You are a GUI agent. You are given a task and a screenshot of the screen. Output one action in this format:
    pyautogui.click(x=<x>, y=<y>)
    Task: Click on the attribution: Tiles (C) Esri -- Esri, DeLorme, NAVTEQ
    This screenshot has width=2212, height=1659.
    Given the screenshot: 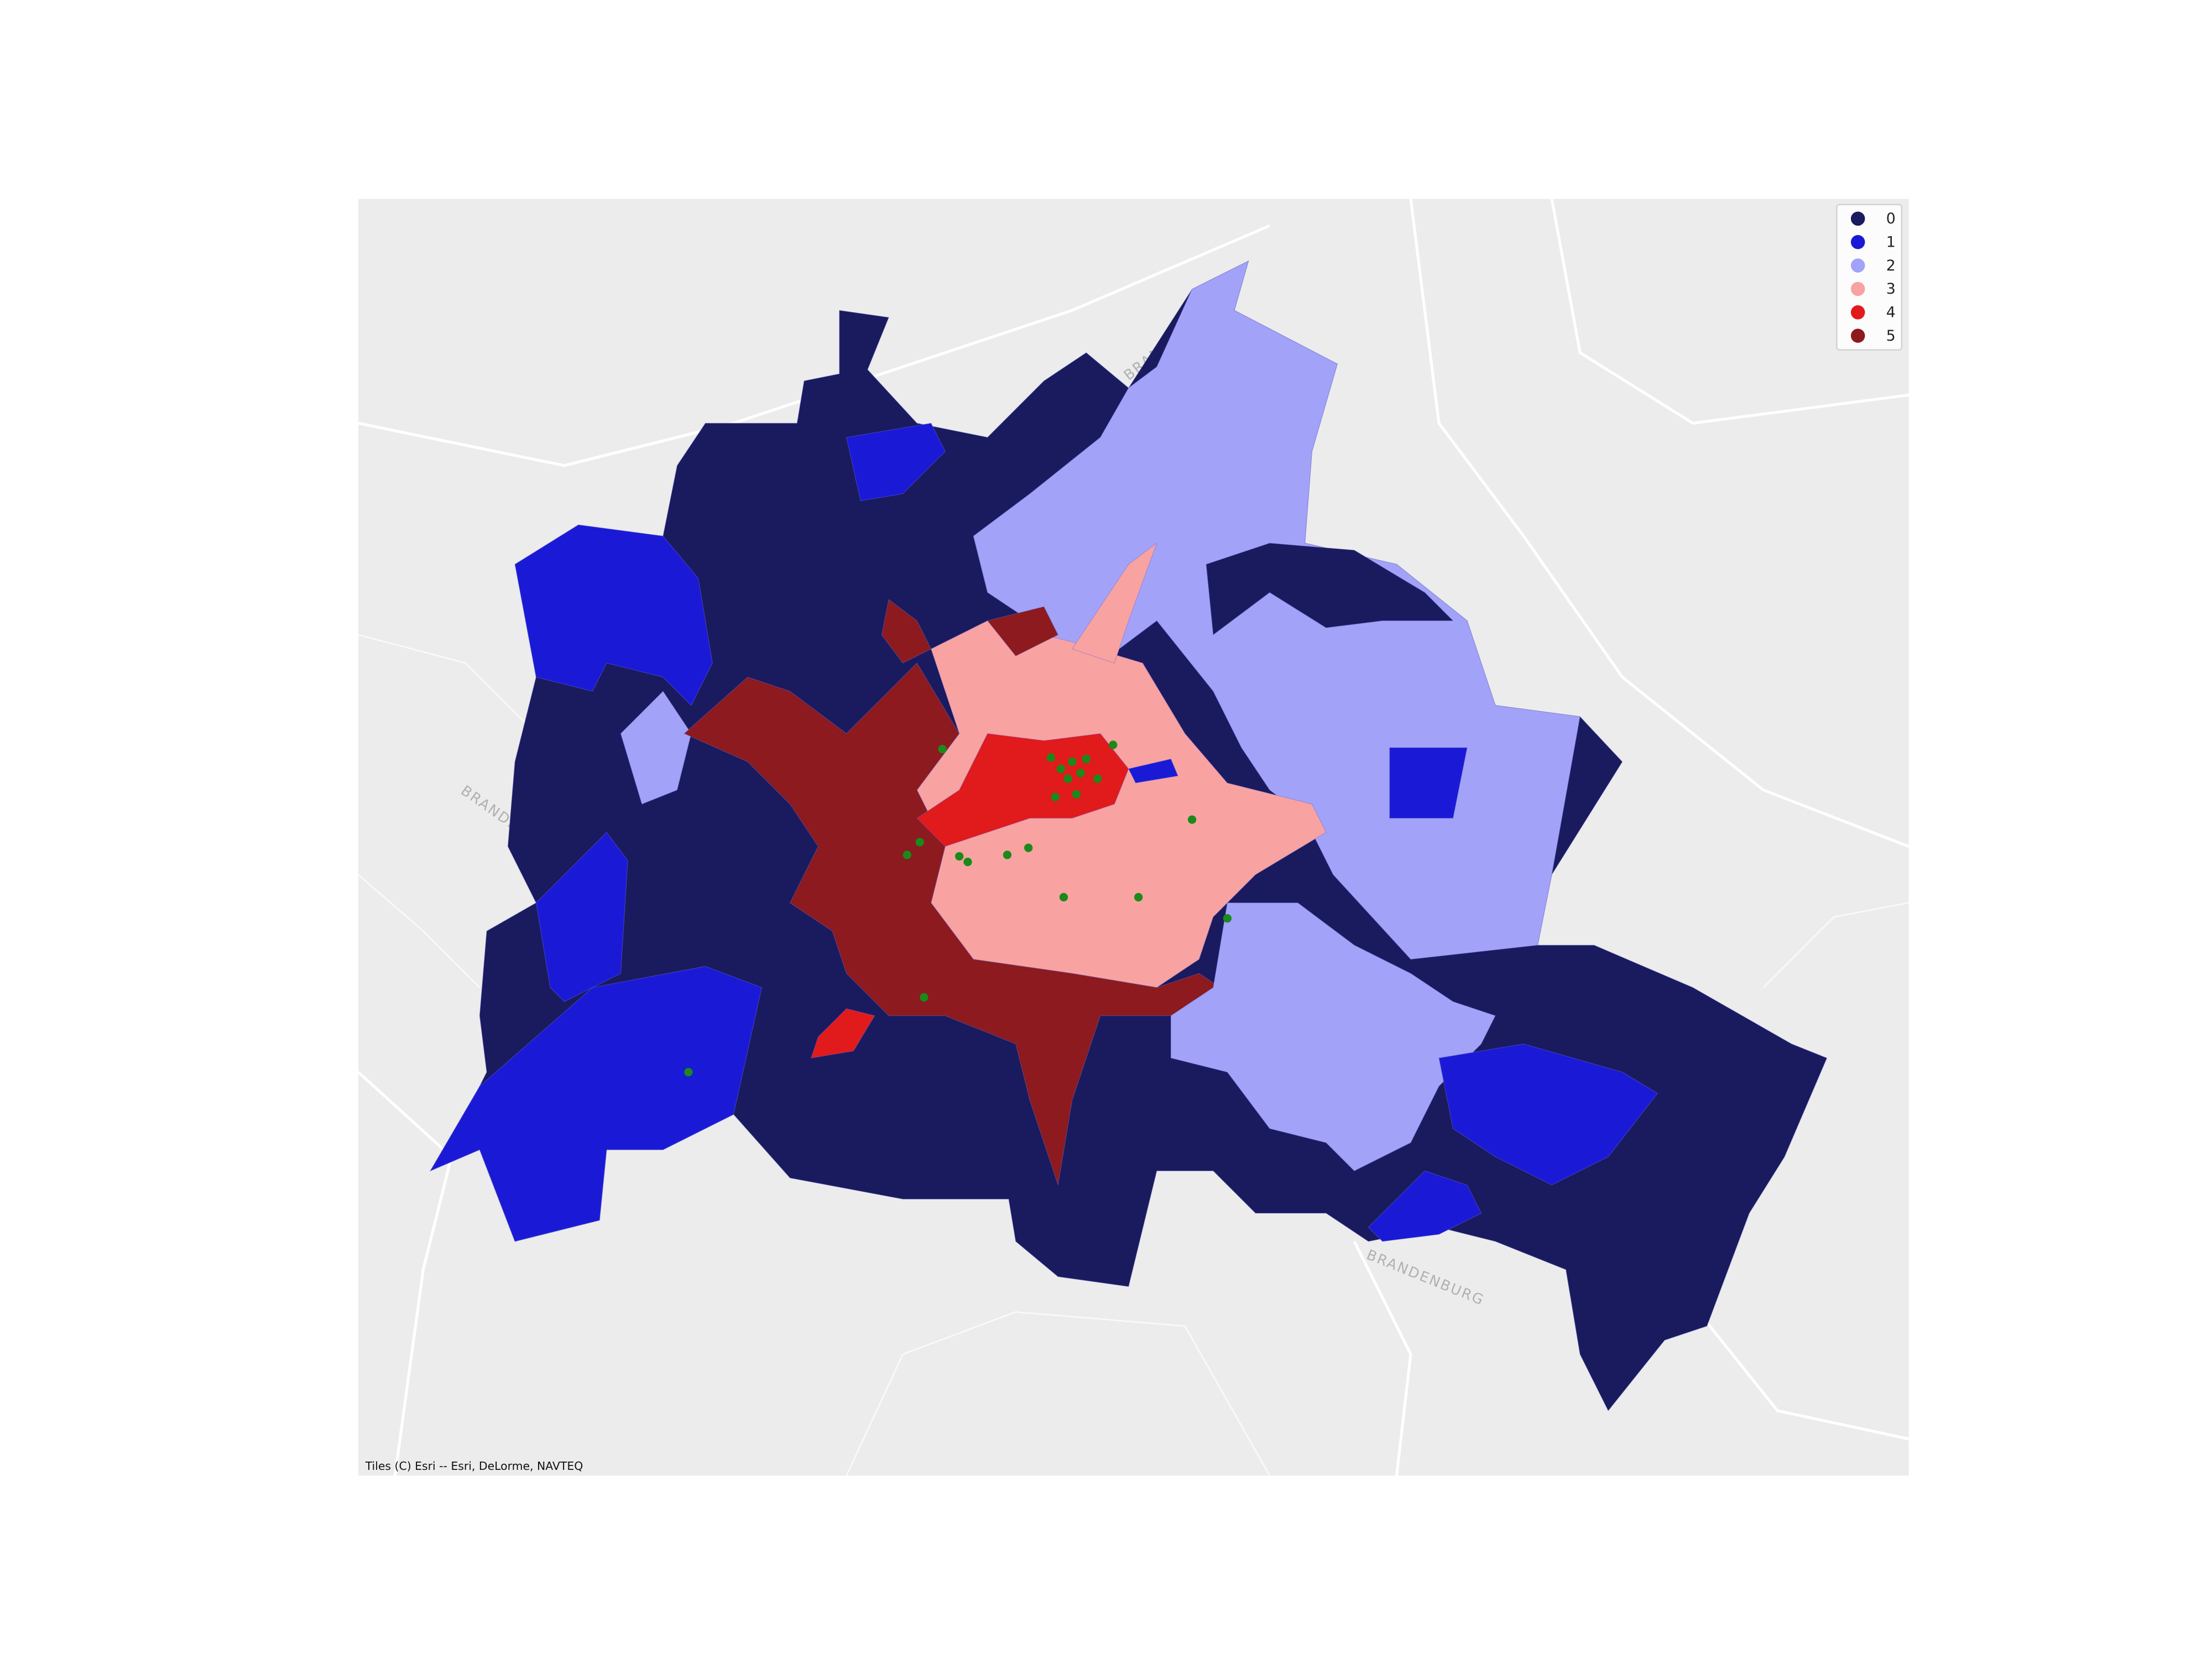 What is the action you would take?
    pyautogui.click(x=474, y=1466)
    